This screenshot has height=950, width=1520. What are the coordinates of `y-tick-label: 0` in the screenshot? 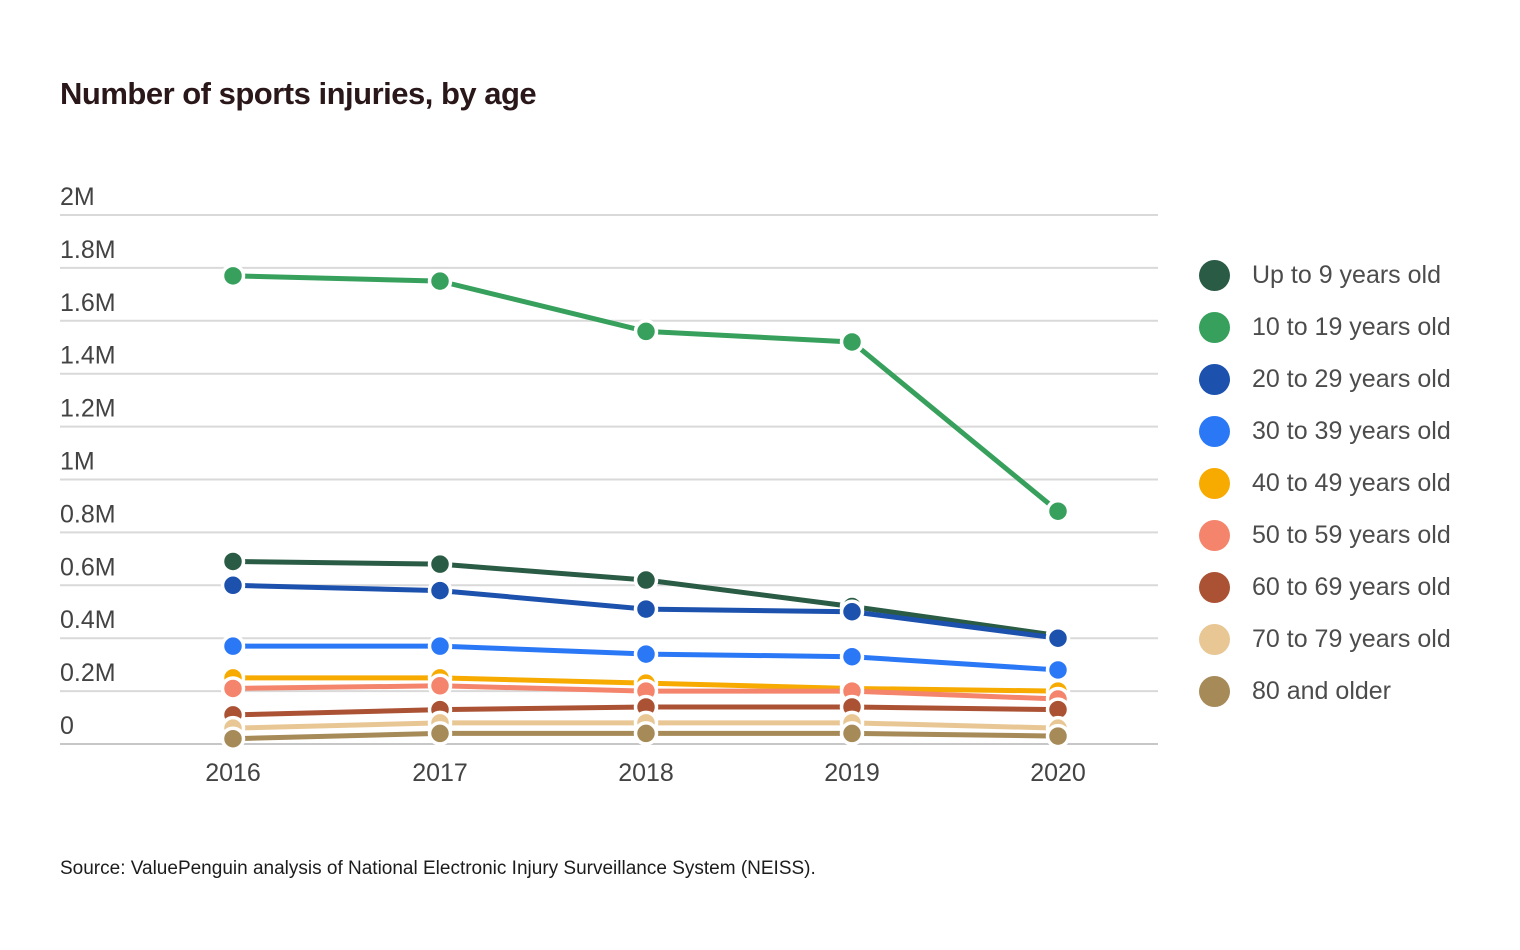 It's located at (67, 726).